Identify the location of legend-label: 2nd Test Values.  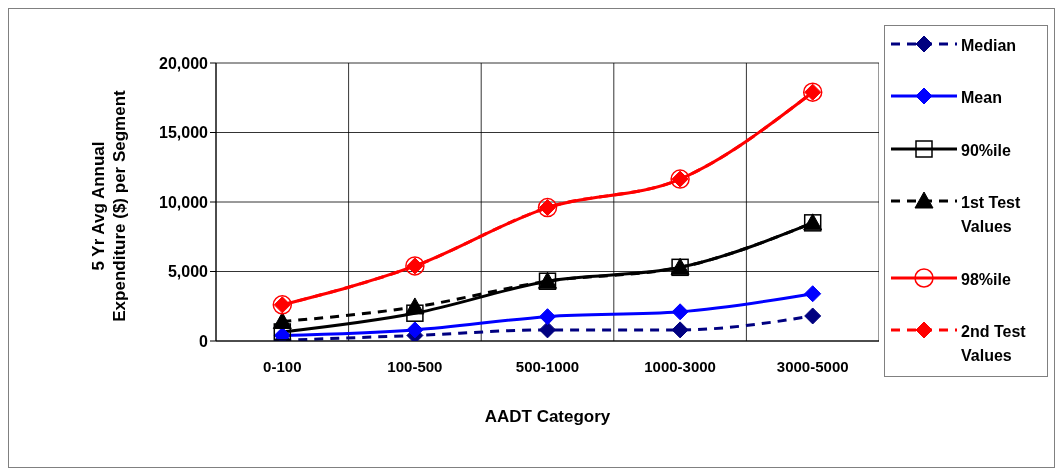
(994, 343).